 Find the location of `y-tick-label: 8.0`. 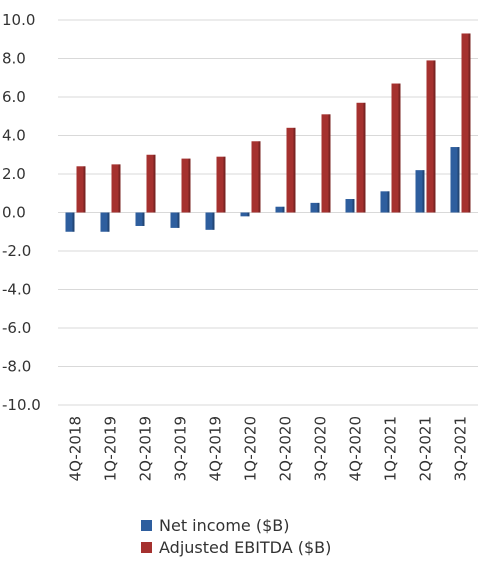

y-tick-label: 8.0 is located at coordinates (14, 59).